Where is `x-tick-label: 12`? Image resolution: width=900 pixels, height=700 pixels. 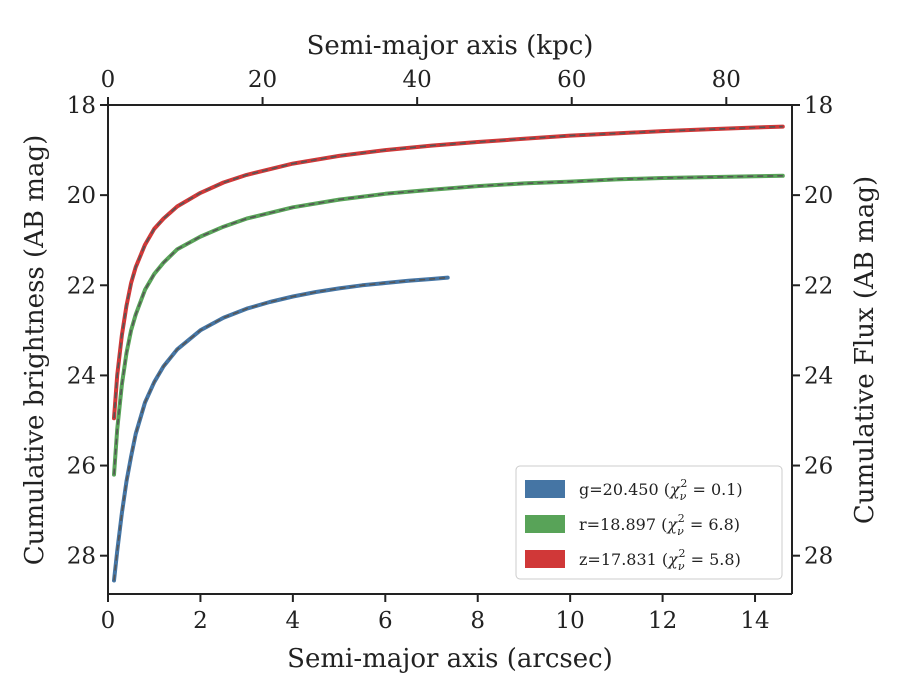
x-tick-label: 12 is located at coordinates (662, 621).